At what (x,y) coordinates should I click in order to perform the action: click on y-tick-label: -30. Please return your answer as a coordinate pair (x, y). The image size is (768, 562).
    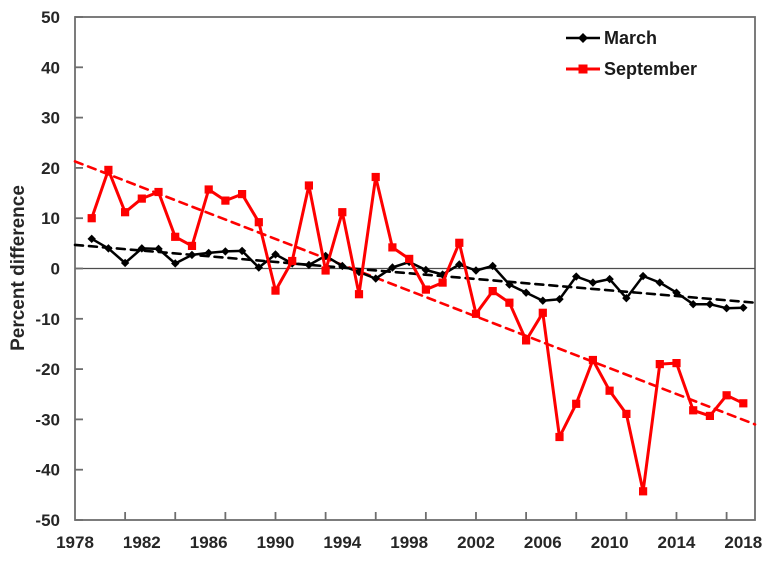
    Looking at the image, I should click on (47, 419).